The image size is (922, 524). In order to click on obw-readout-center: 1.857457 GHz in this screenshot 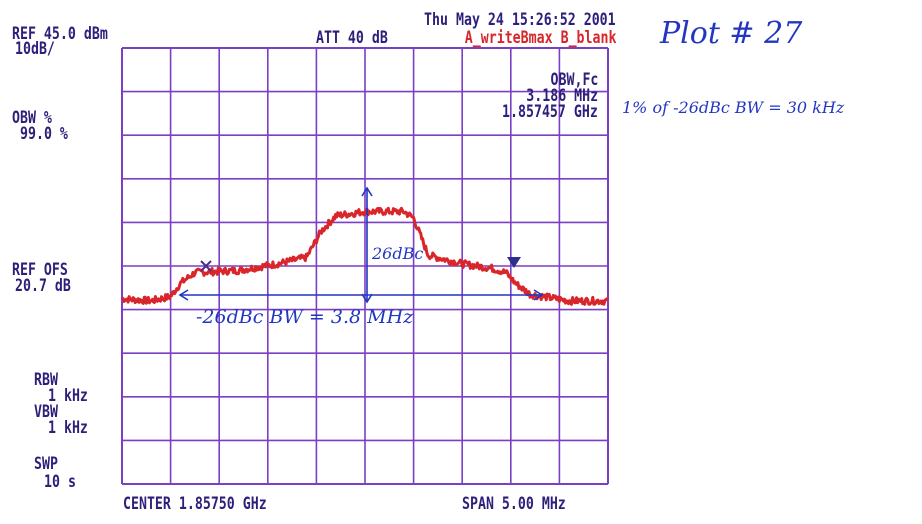, I will do `click(550, 112)`.